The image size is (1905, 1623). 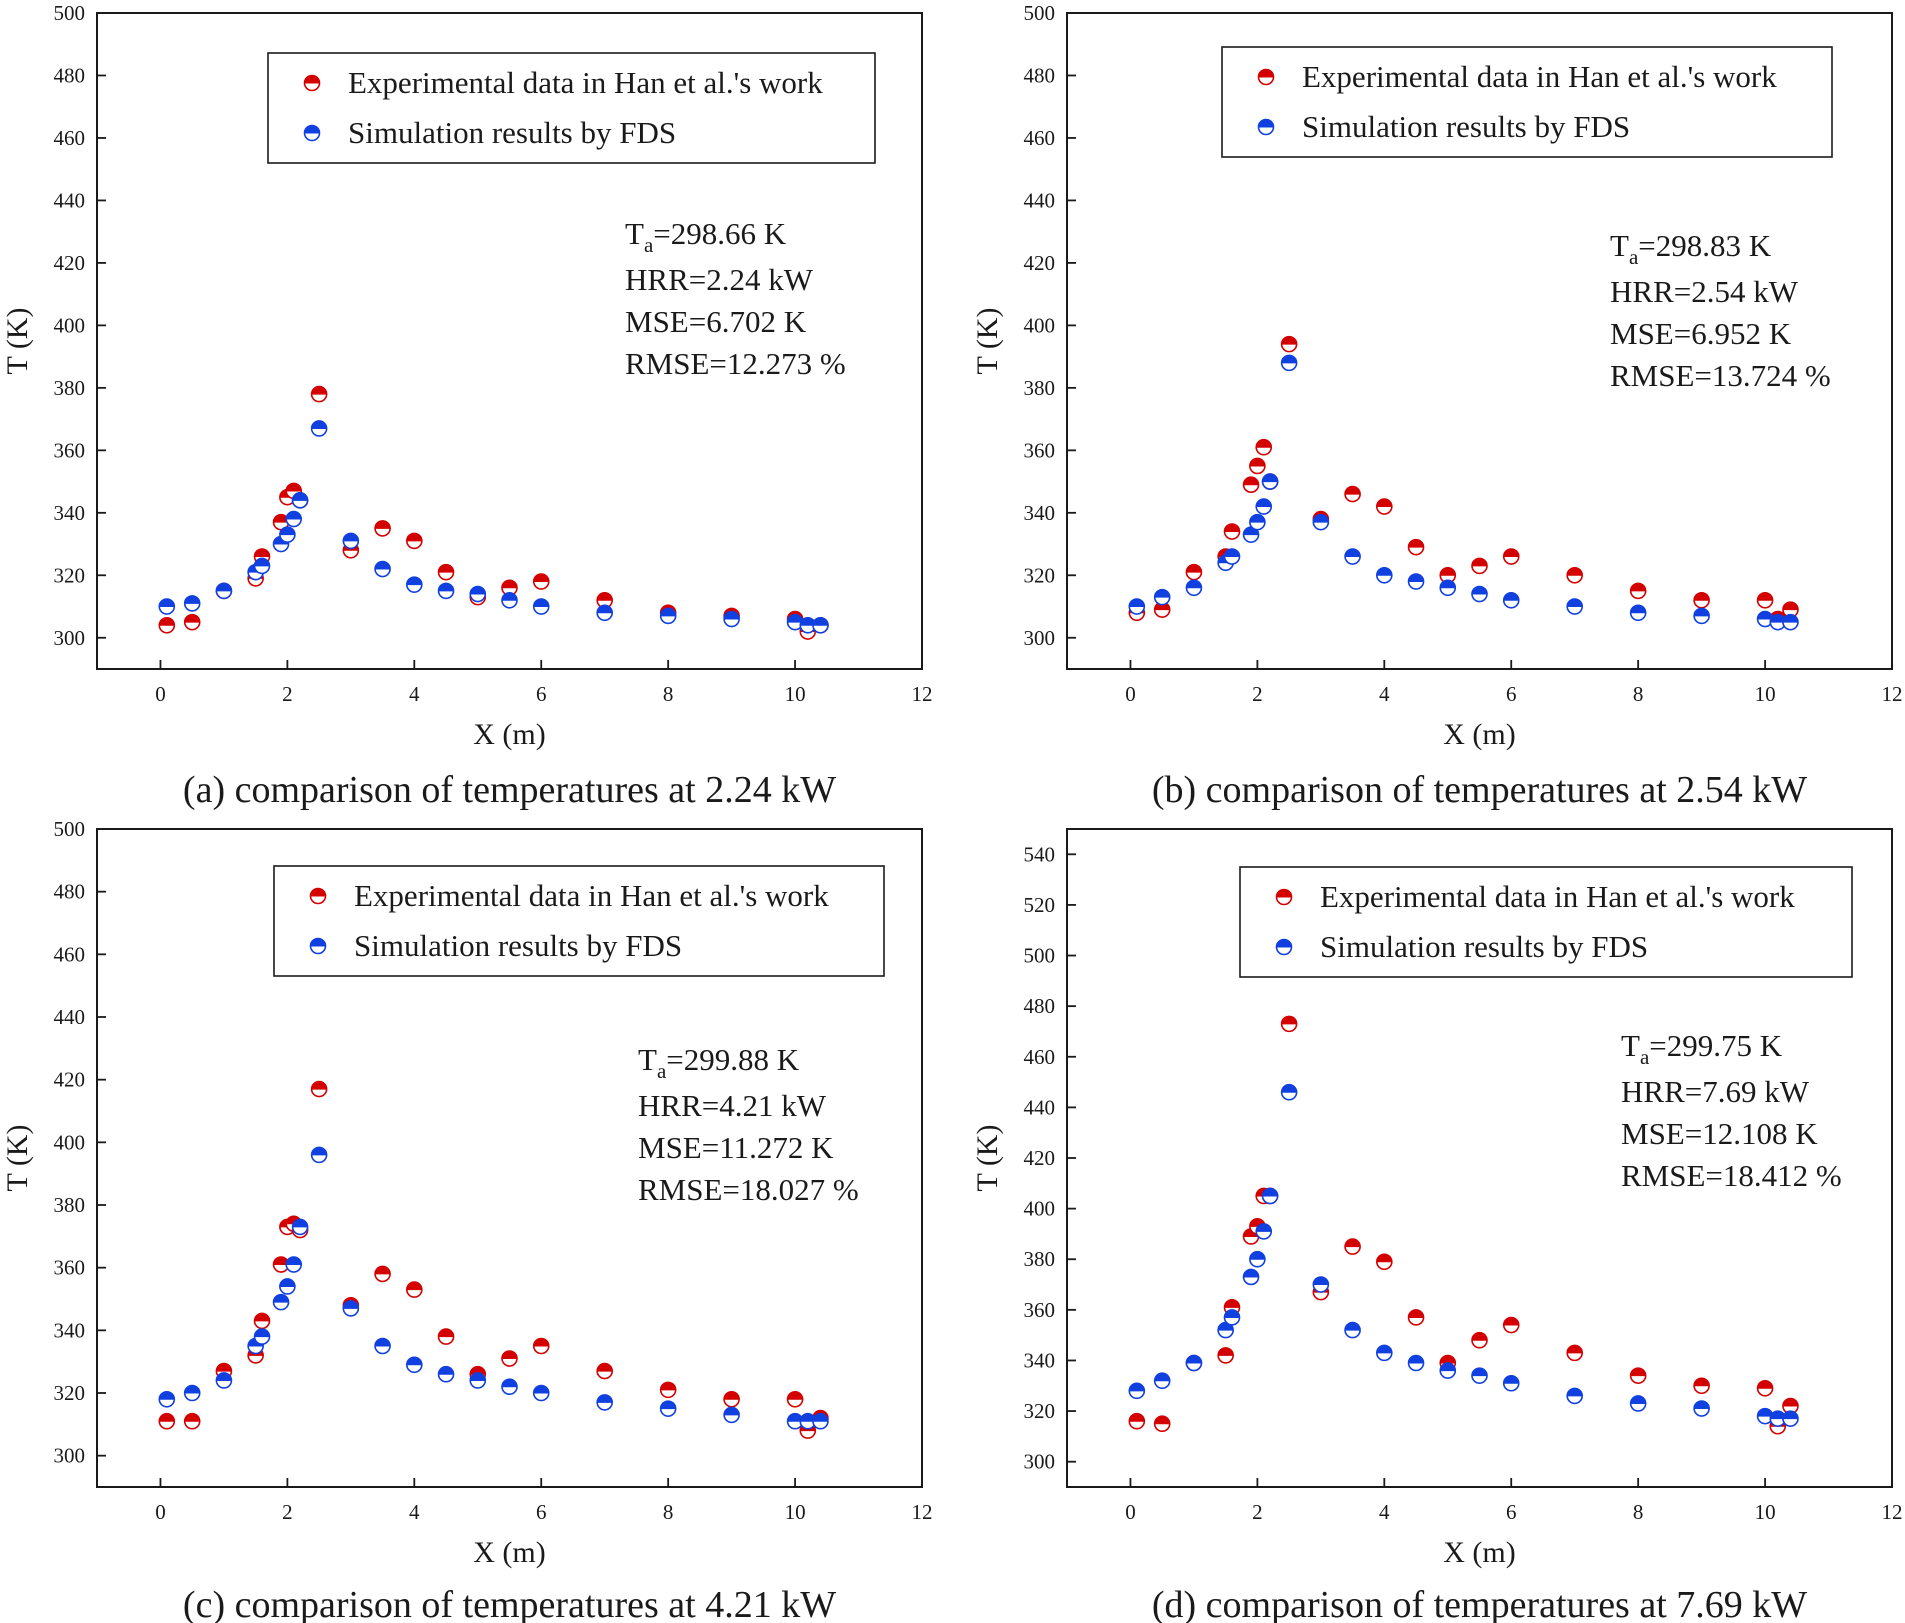 I want to click on y-tick-label: 380, so click(x=1040, y=388).